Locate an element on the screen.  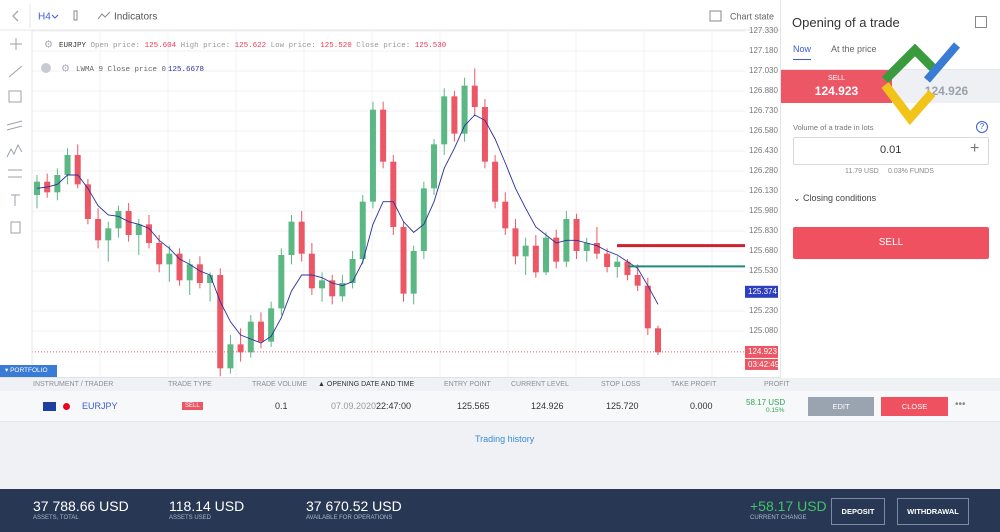
column-header: INSTRUMENT / TRADER is located at coordinates (73, 384).